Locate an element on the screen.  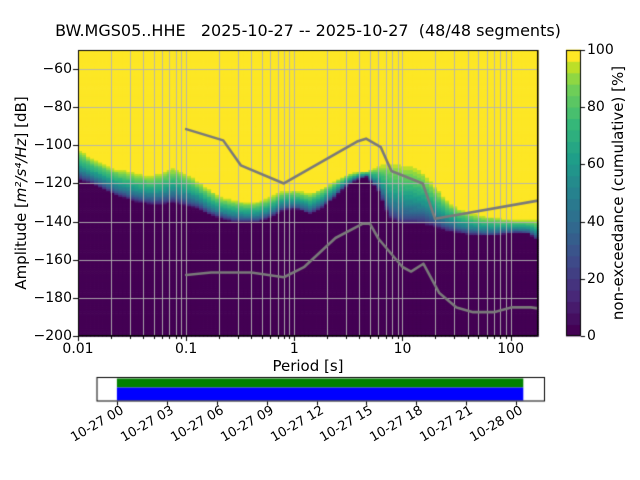
x-tick-label: 100 is located at coordinates (510, 349).